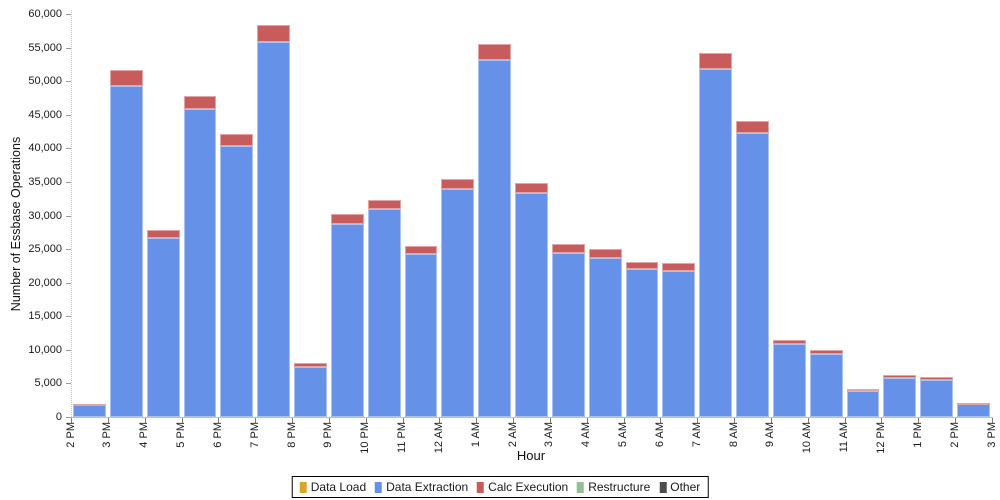  What do you see at coordinates (45, 81) in the screenshot?
I see `y-tick-label: 50,000` at bounding box center [45, 81].